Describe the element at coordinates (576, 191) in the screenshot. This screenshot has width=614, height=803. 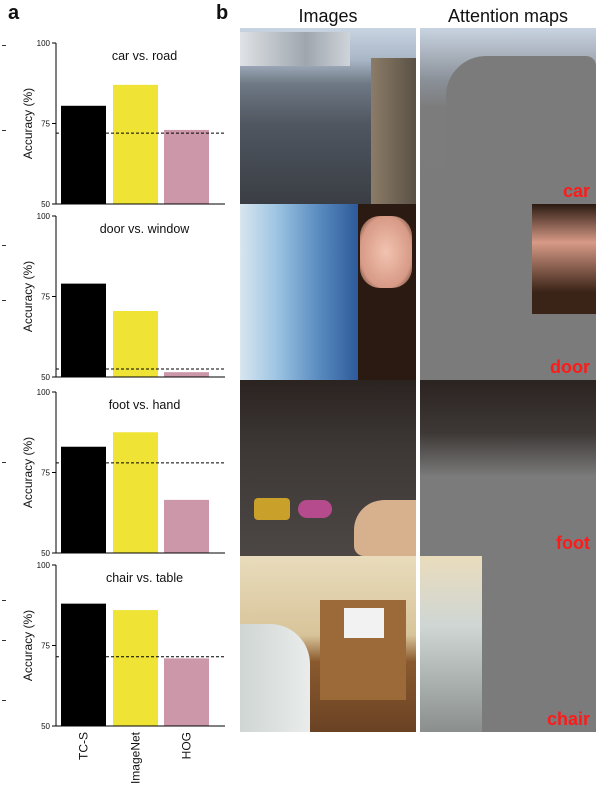
I see `car-label: car` at that location.